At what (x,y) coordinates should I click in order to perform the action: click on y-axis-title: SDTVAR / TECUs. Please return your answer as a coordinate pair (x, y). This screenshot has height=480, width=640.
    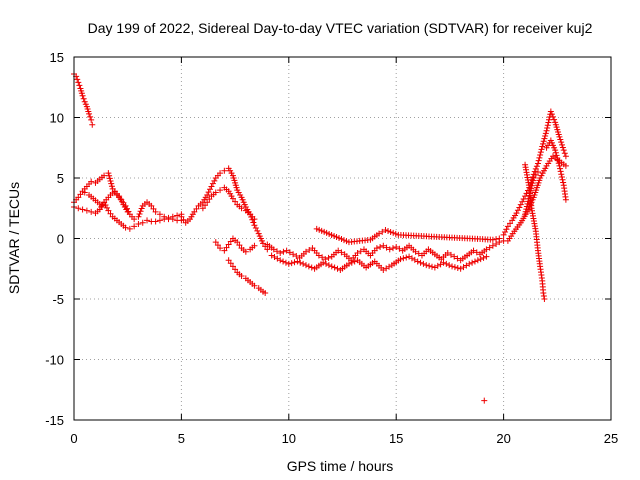
    Looking at the image, I should click on (14, 238).